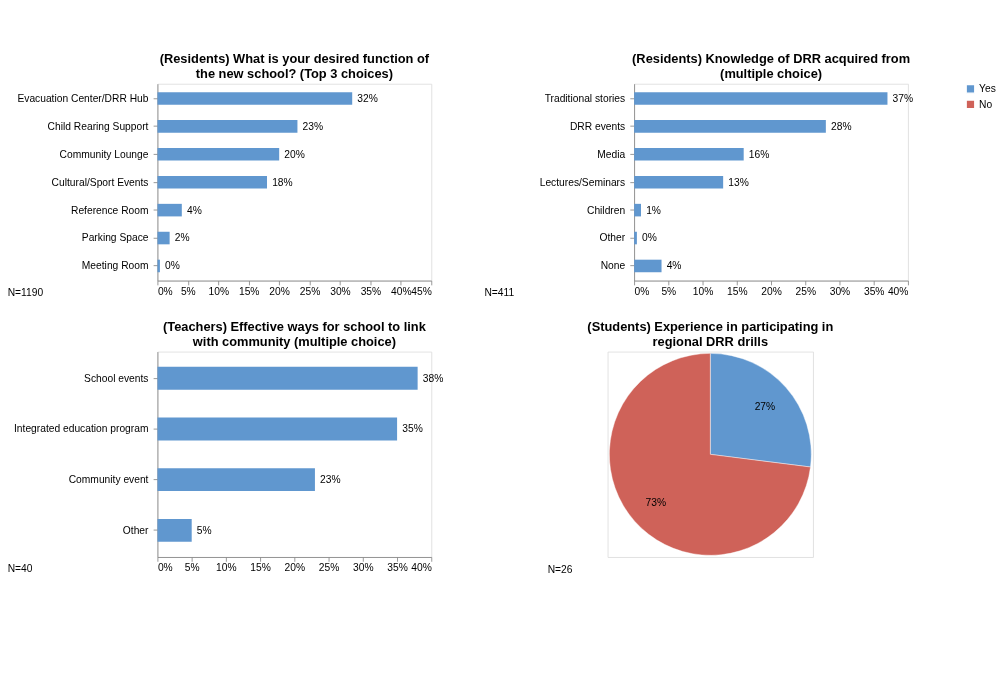  Describe the element at coordinates (204, 530) in the screenshot. I see `data-label: 5%` at that location.